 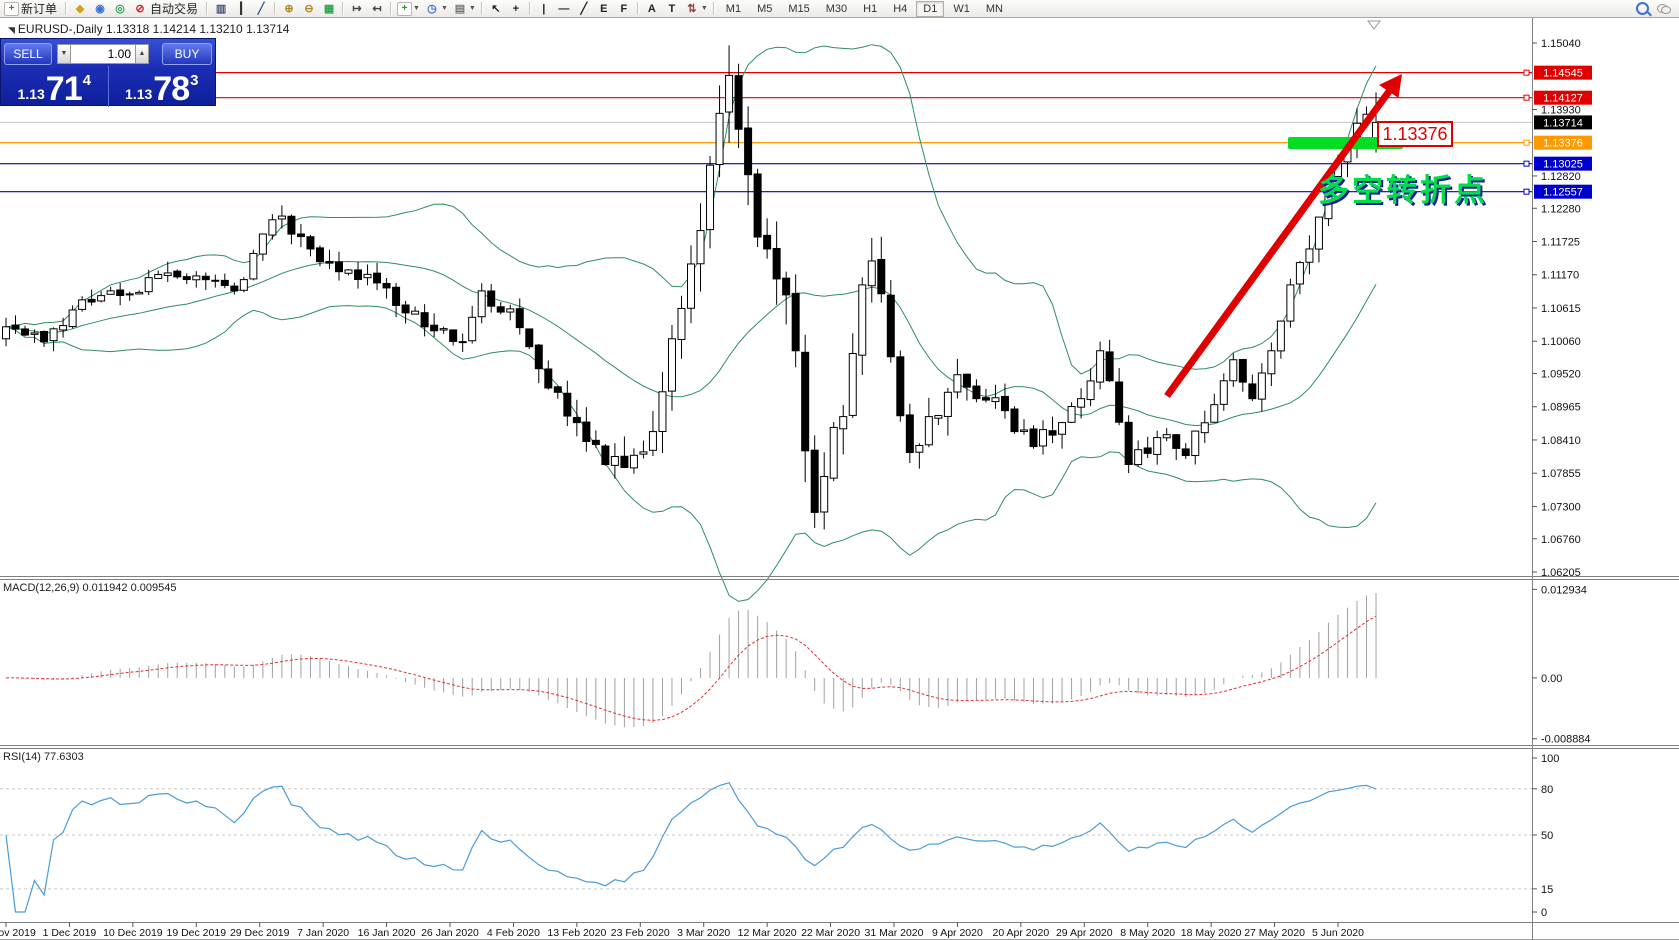 I want to click on green-highlight-bar, so click(x=1345, y=143).